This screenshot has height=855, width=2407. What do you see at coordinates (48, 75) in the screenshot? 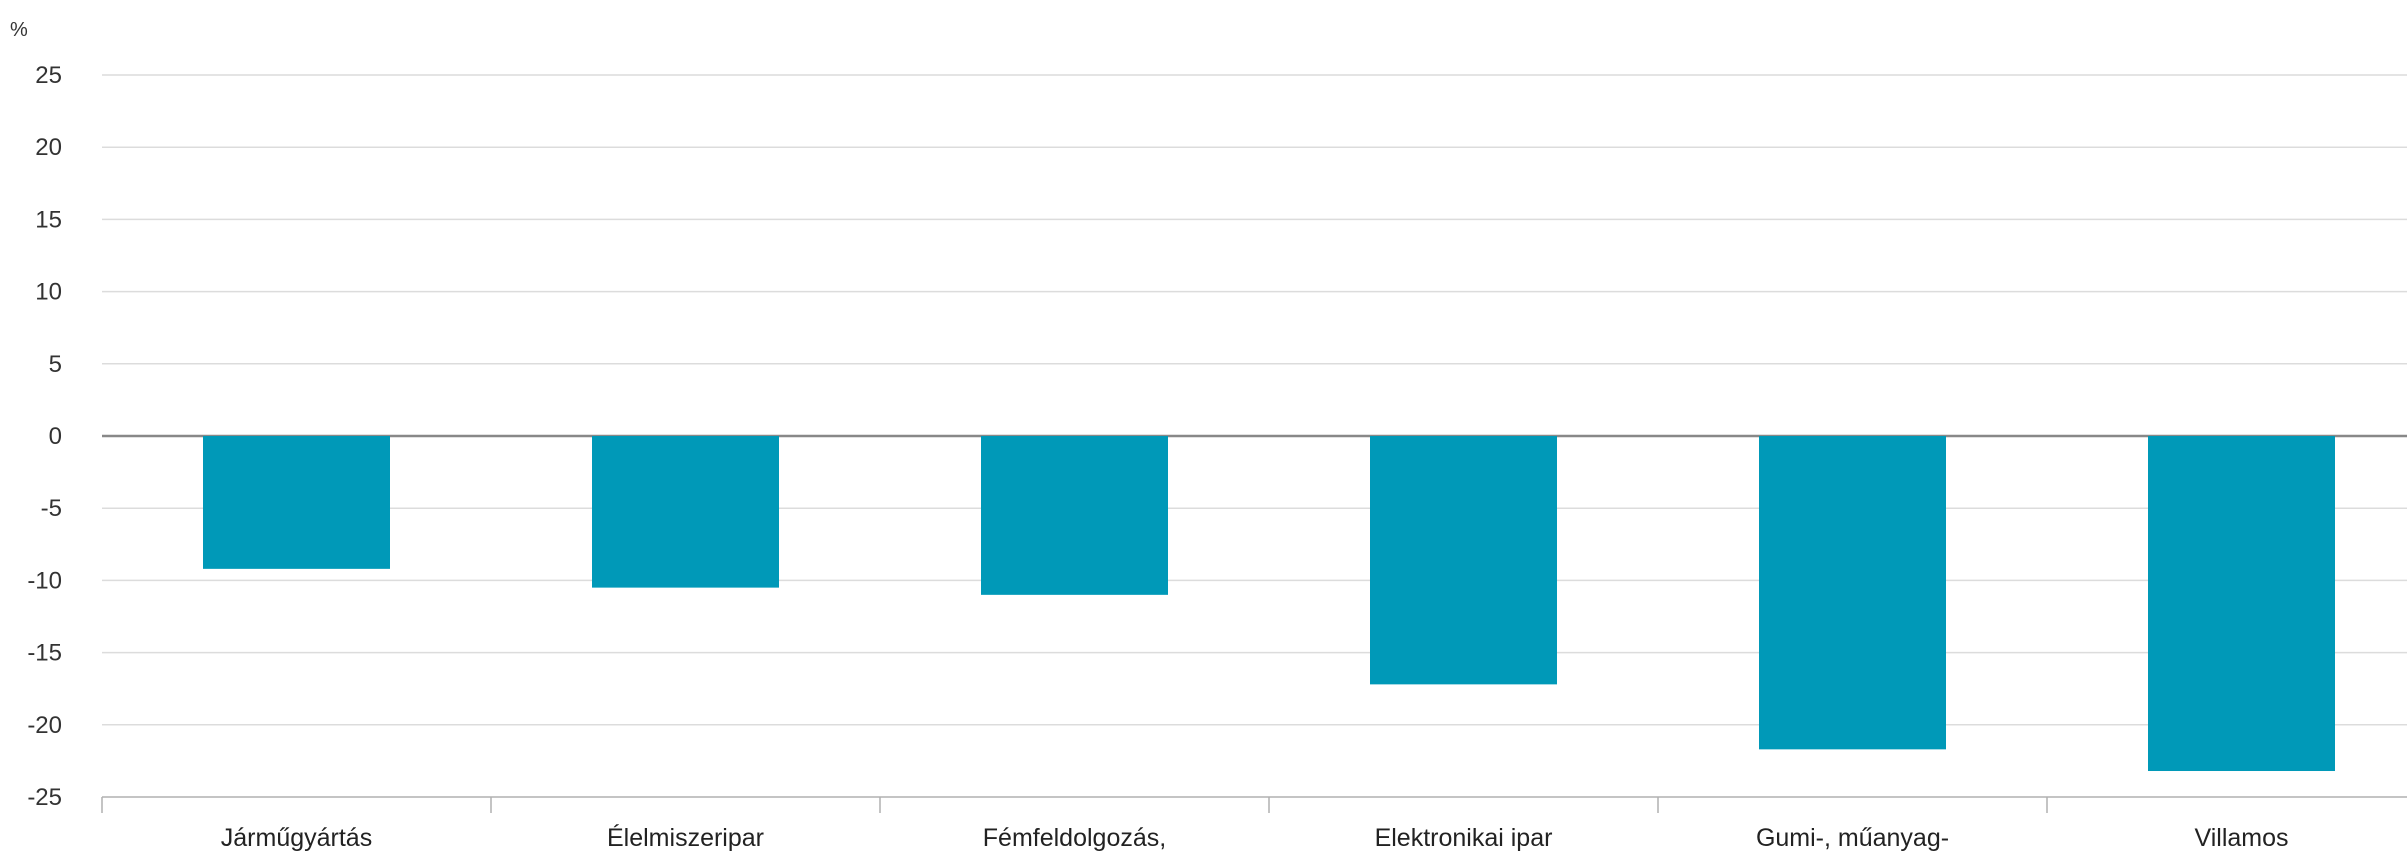
I see `y-tick-label: 25` at bounding box center [48, 75].